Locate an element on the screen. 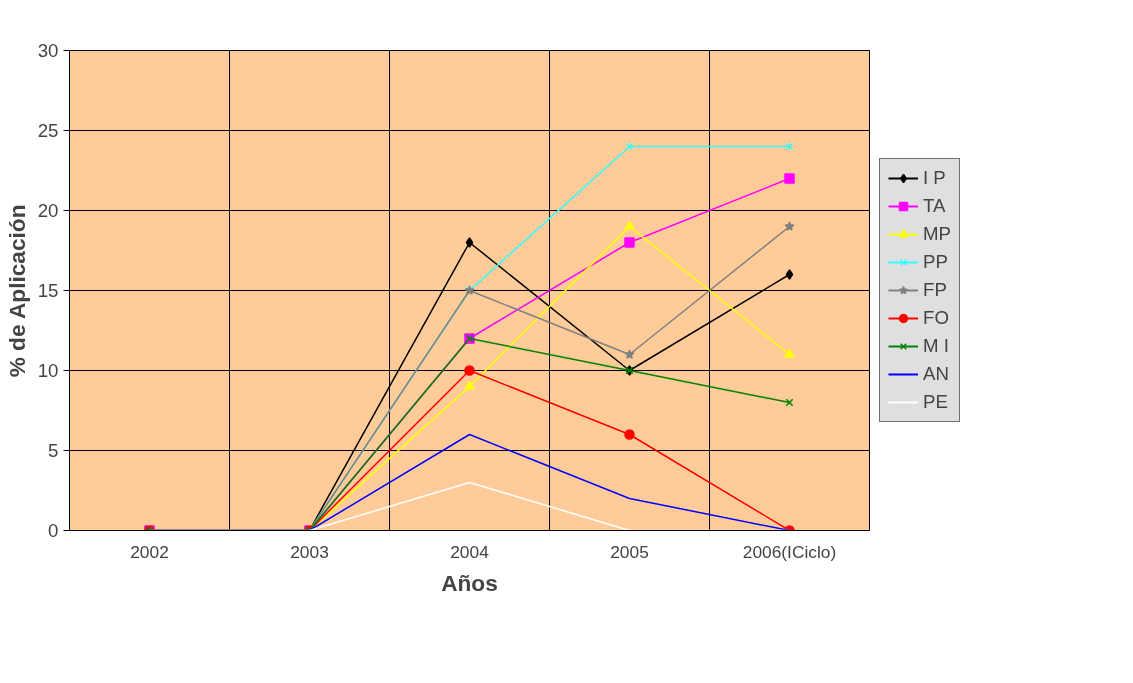 The width and height of the screenshot is (1133, 683). y-tick-label: 20 is located at coordinates (48, 210).